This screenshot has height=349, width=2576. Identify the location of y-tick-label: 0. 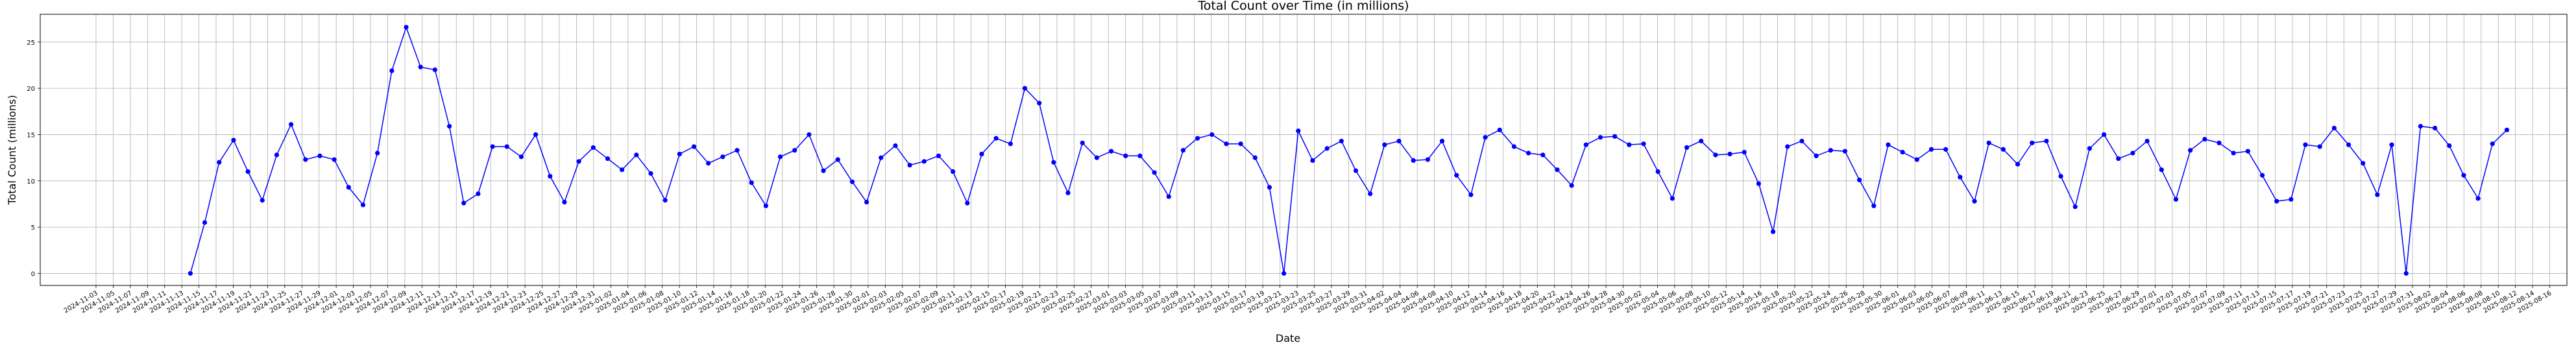
(33, 274).